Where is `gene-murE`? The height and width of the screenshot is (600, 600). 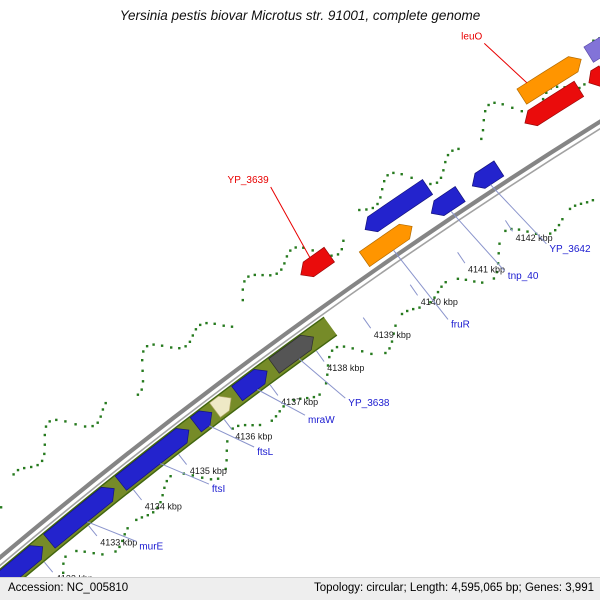 gene-murE is located at coordinates (79, 517).